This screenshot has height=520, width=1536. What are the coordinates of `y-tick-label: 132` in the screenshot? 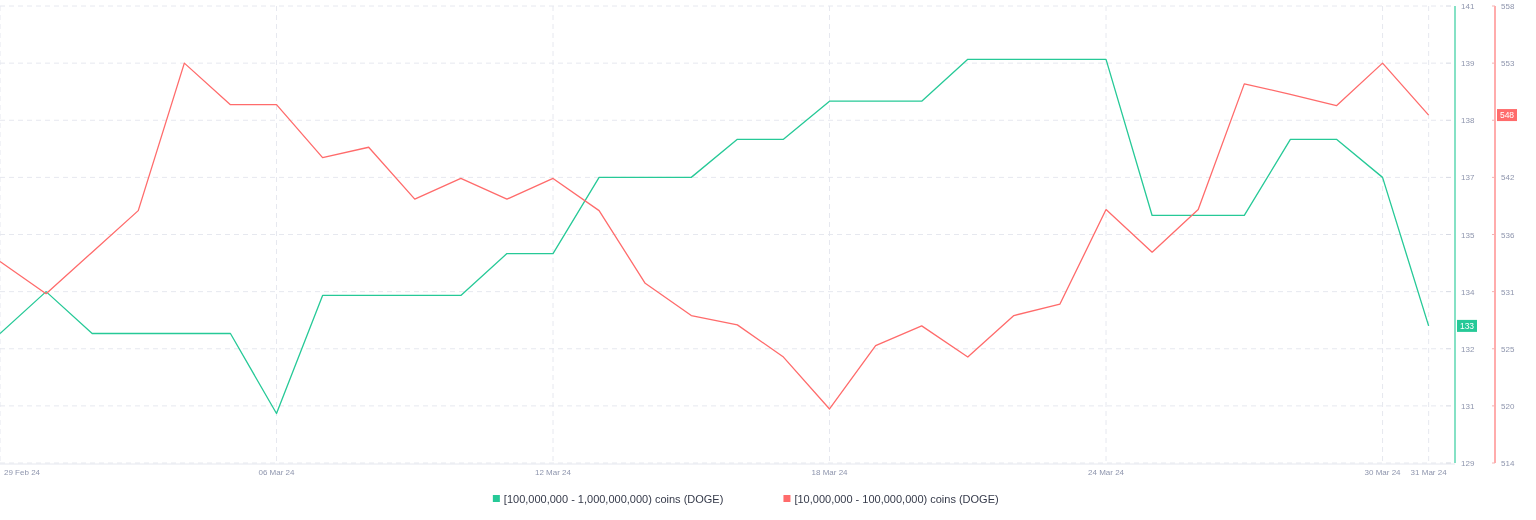 It's located at (1468, 349).